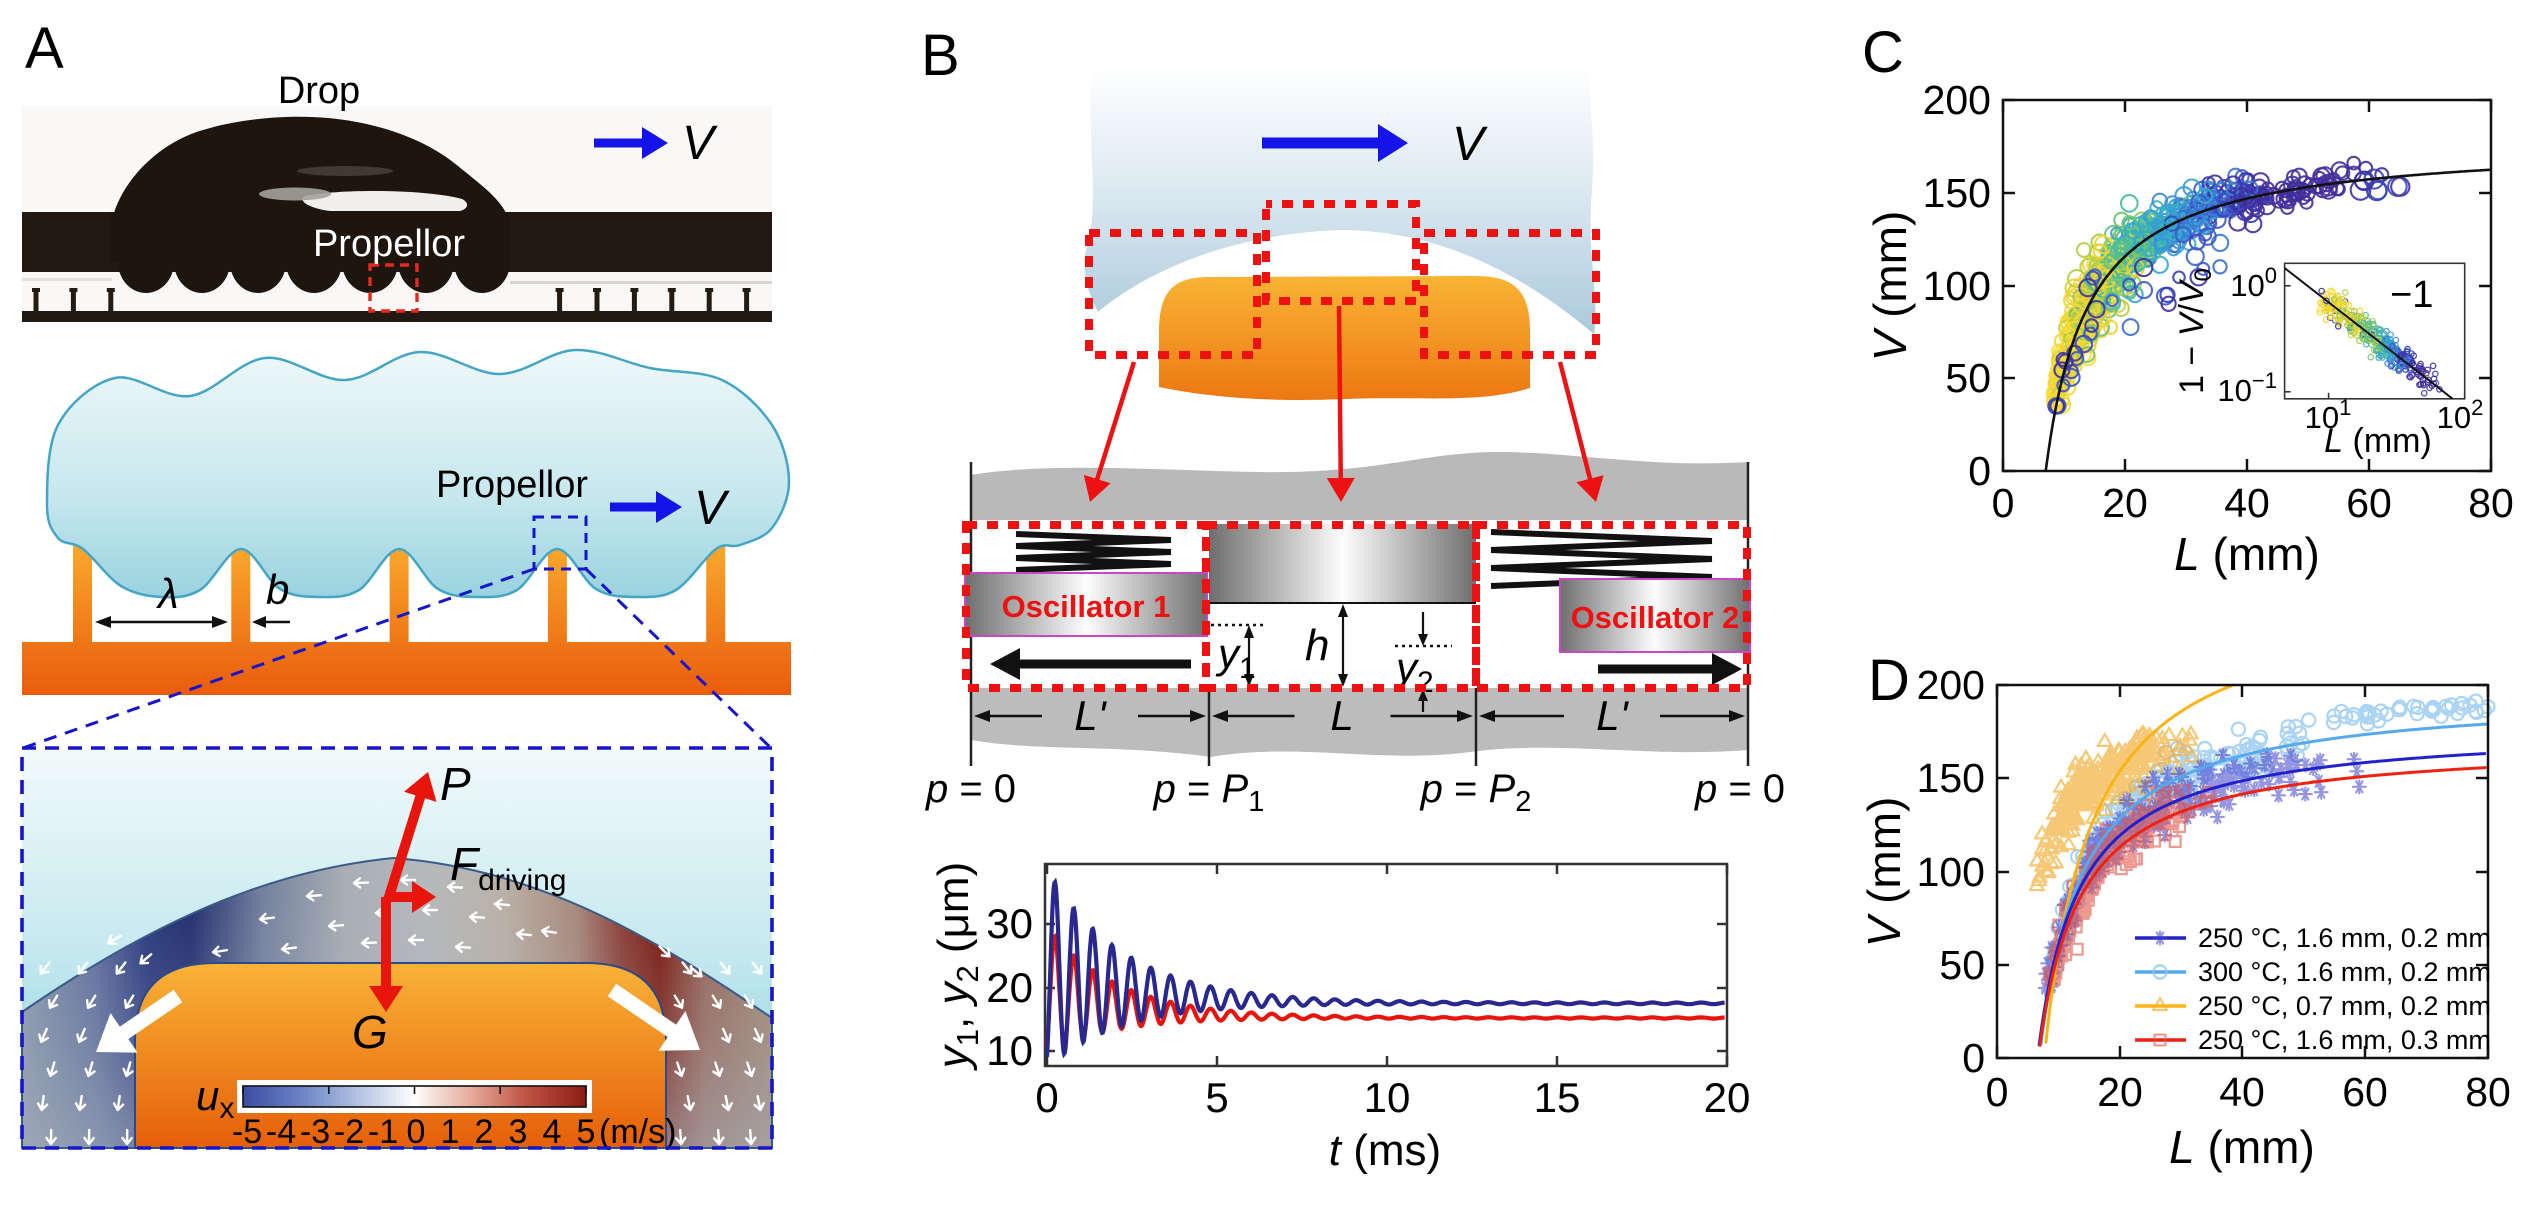  Describe the element at coordinates (1385, 1150) in the screenshot. I see `svg-text: t (ms)` at that location.